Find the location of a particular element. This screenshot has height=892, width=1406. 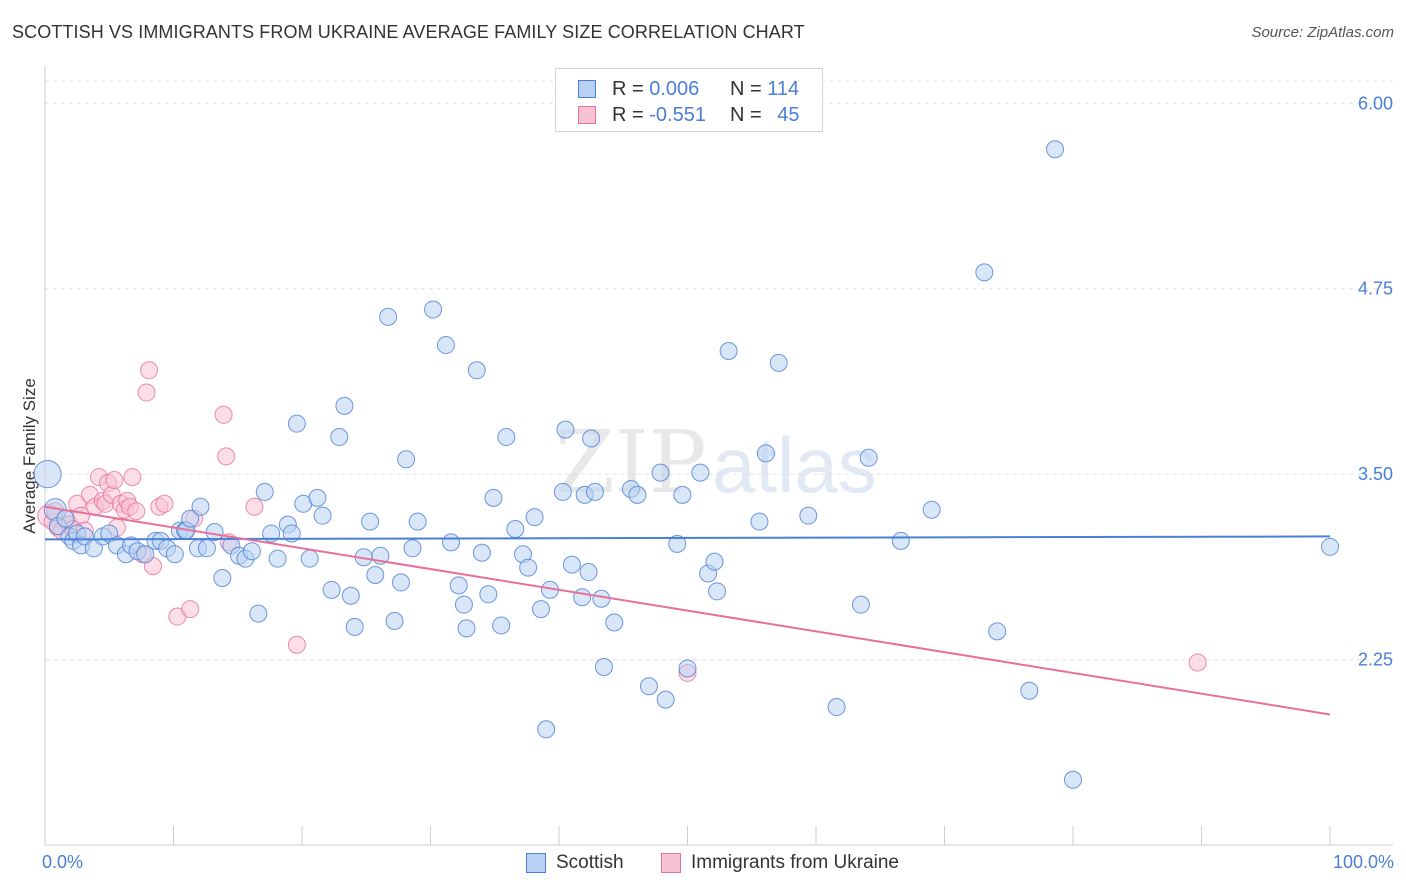

legend-swatch-ukraine is located at coordinates (671, 863).